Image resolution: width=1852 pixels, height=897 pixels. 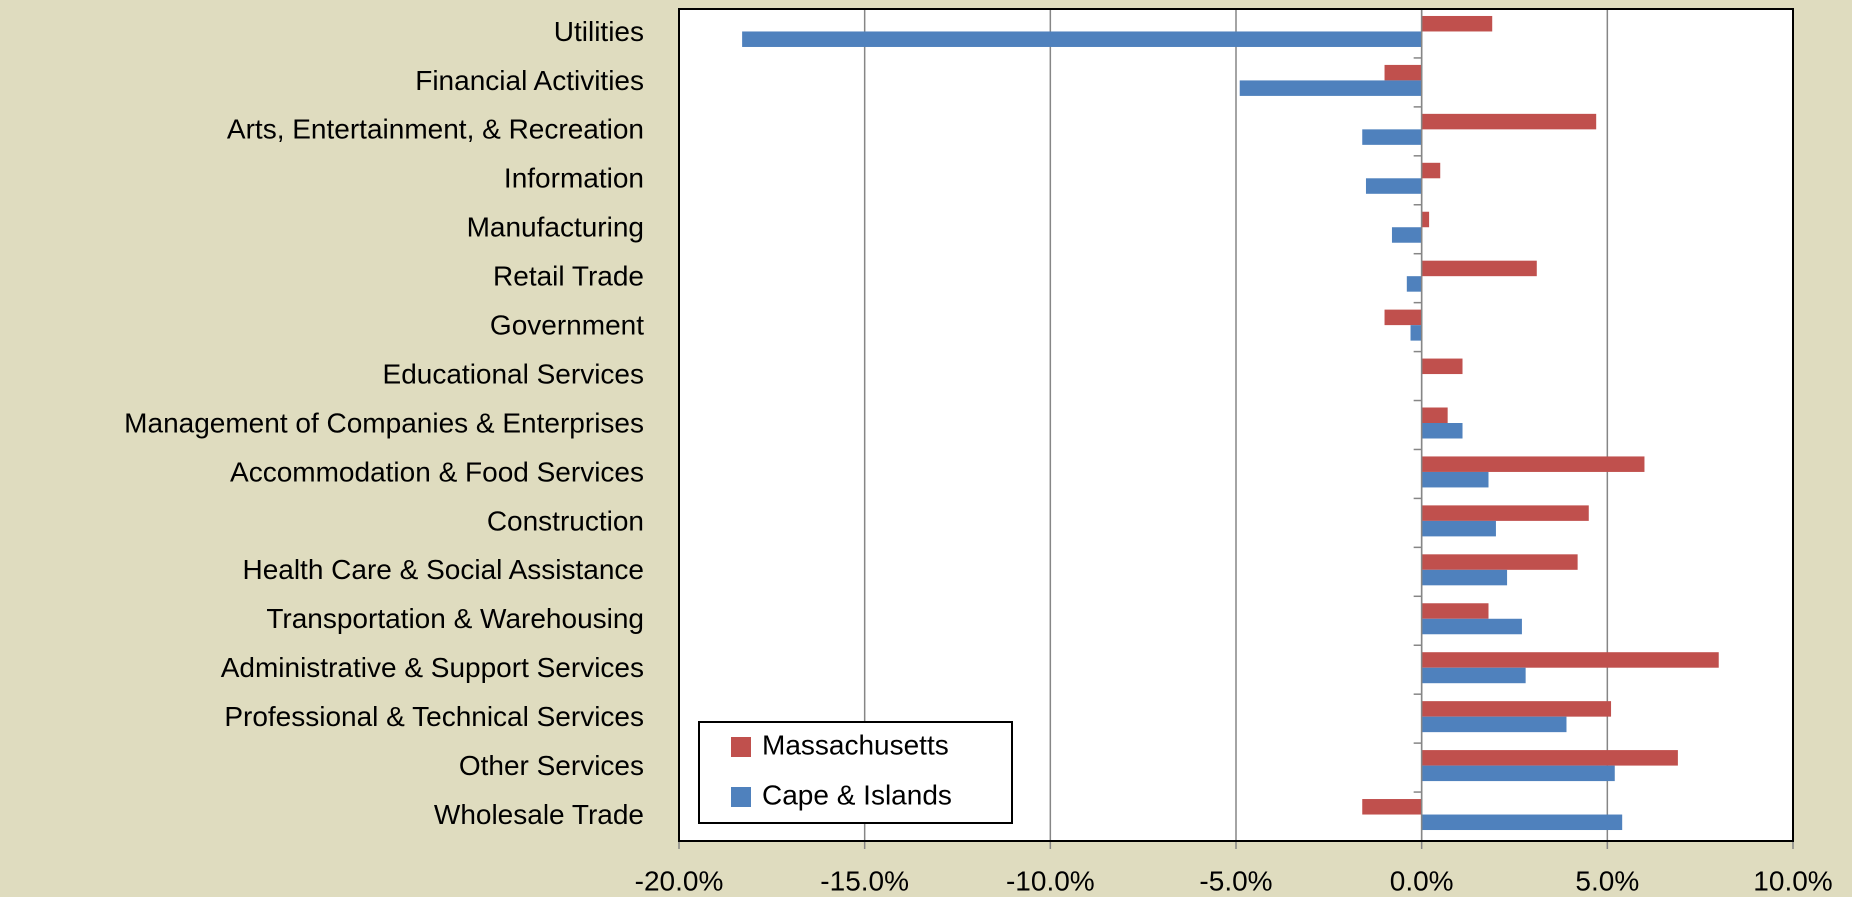 What do you see at coordinates (455, 618) in the screenshot?
I see `y-tick-label: Transportation & Warehousing` at bounding box center [455, 618].